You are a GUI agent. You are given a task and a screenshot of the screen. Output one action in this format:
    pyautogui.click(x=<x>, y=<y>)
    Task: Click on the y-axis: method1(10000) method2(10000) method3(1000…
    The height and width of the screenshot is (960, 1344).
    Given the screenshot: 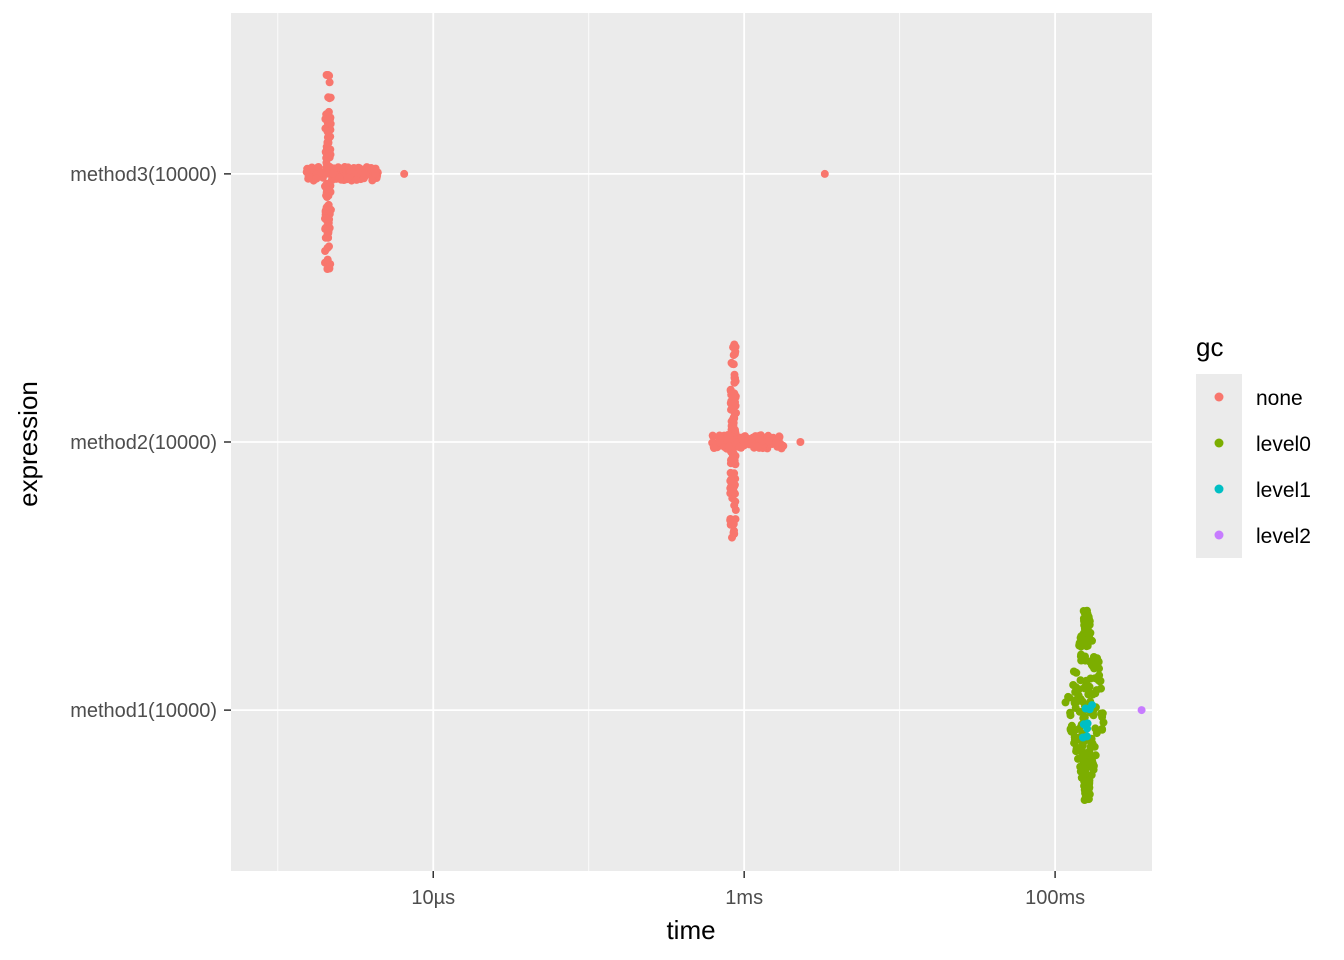 What is the action you would take?
    pyautogui.click(x=150, y=443)
    